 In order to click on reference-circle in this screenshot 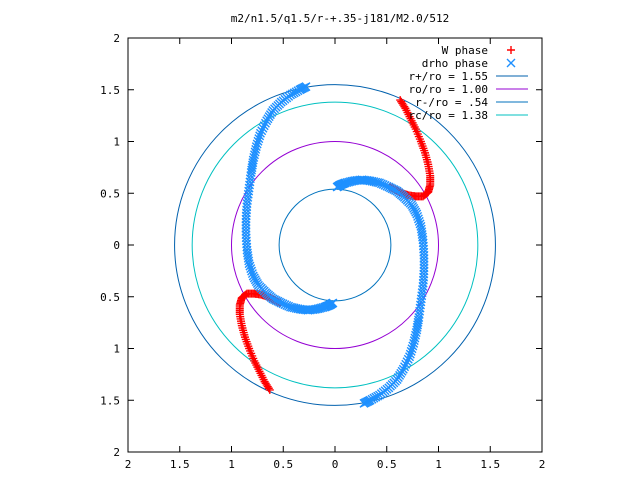, I will do `click(335, 245)`.